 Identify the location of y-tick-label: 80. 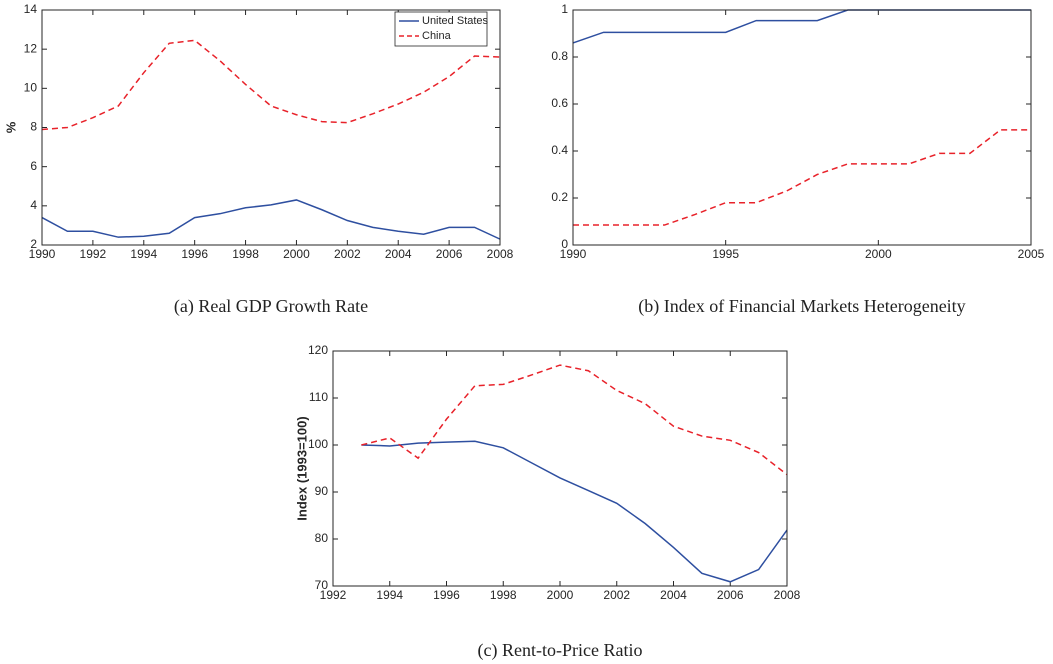
(322, 538).